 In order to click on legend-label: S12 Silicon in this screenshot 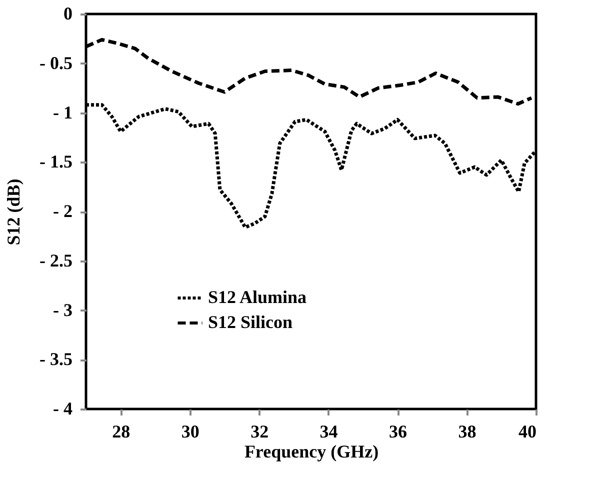, I will do `click(250, 322)`.